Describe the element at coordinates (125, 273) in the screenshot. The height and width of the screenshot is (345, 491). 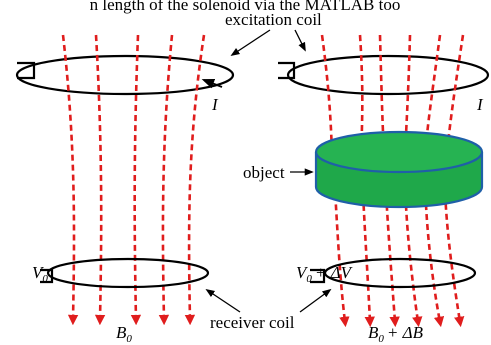
I see `left-receiver-coil` at that location.